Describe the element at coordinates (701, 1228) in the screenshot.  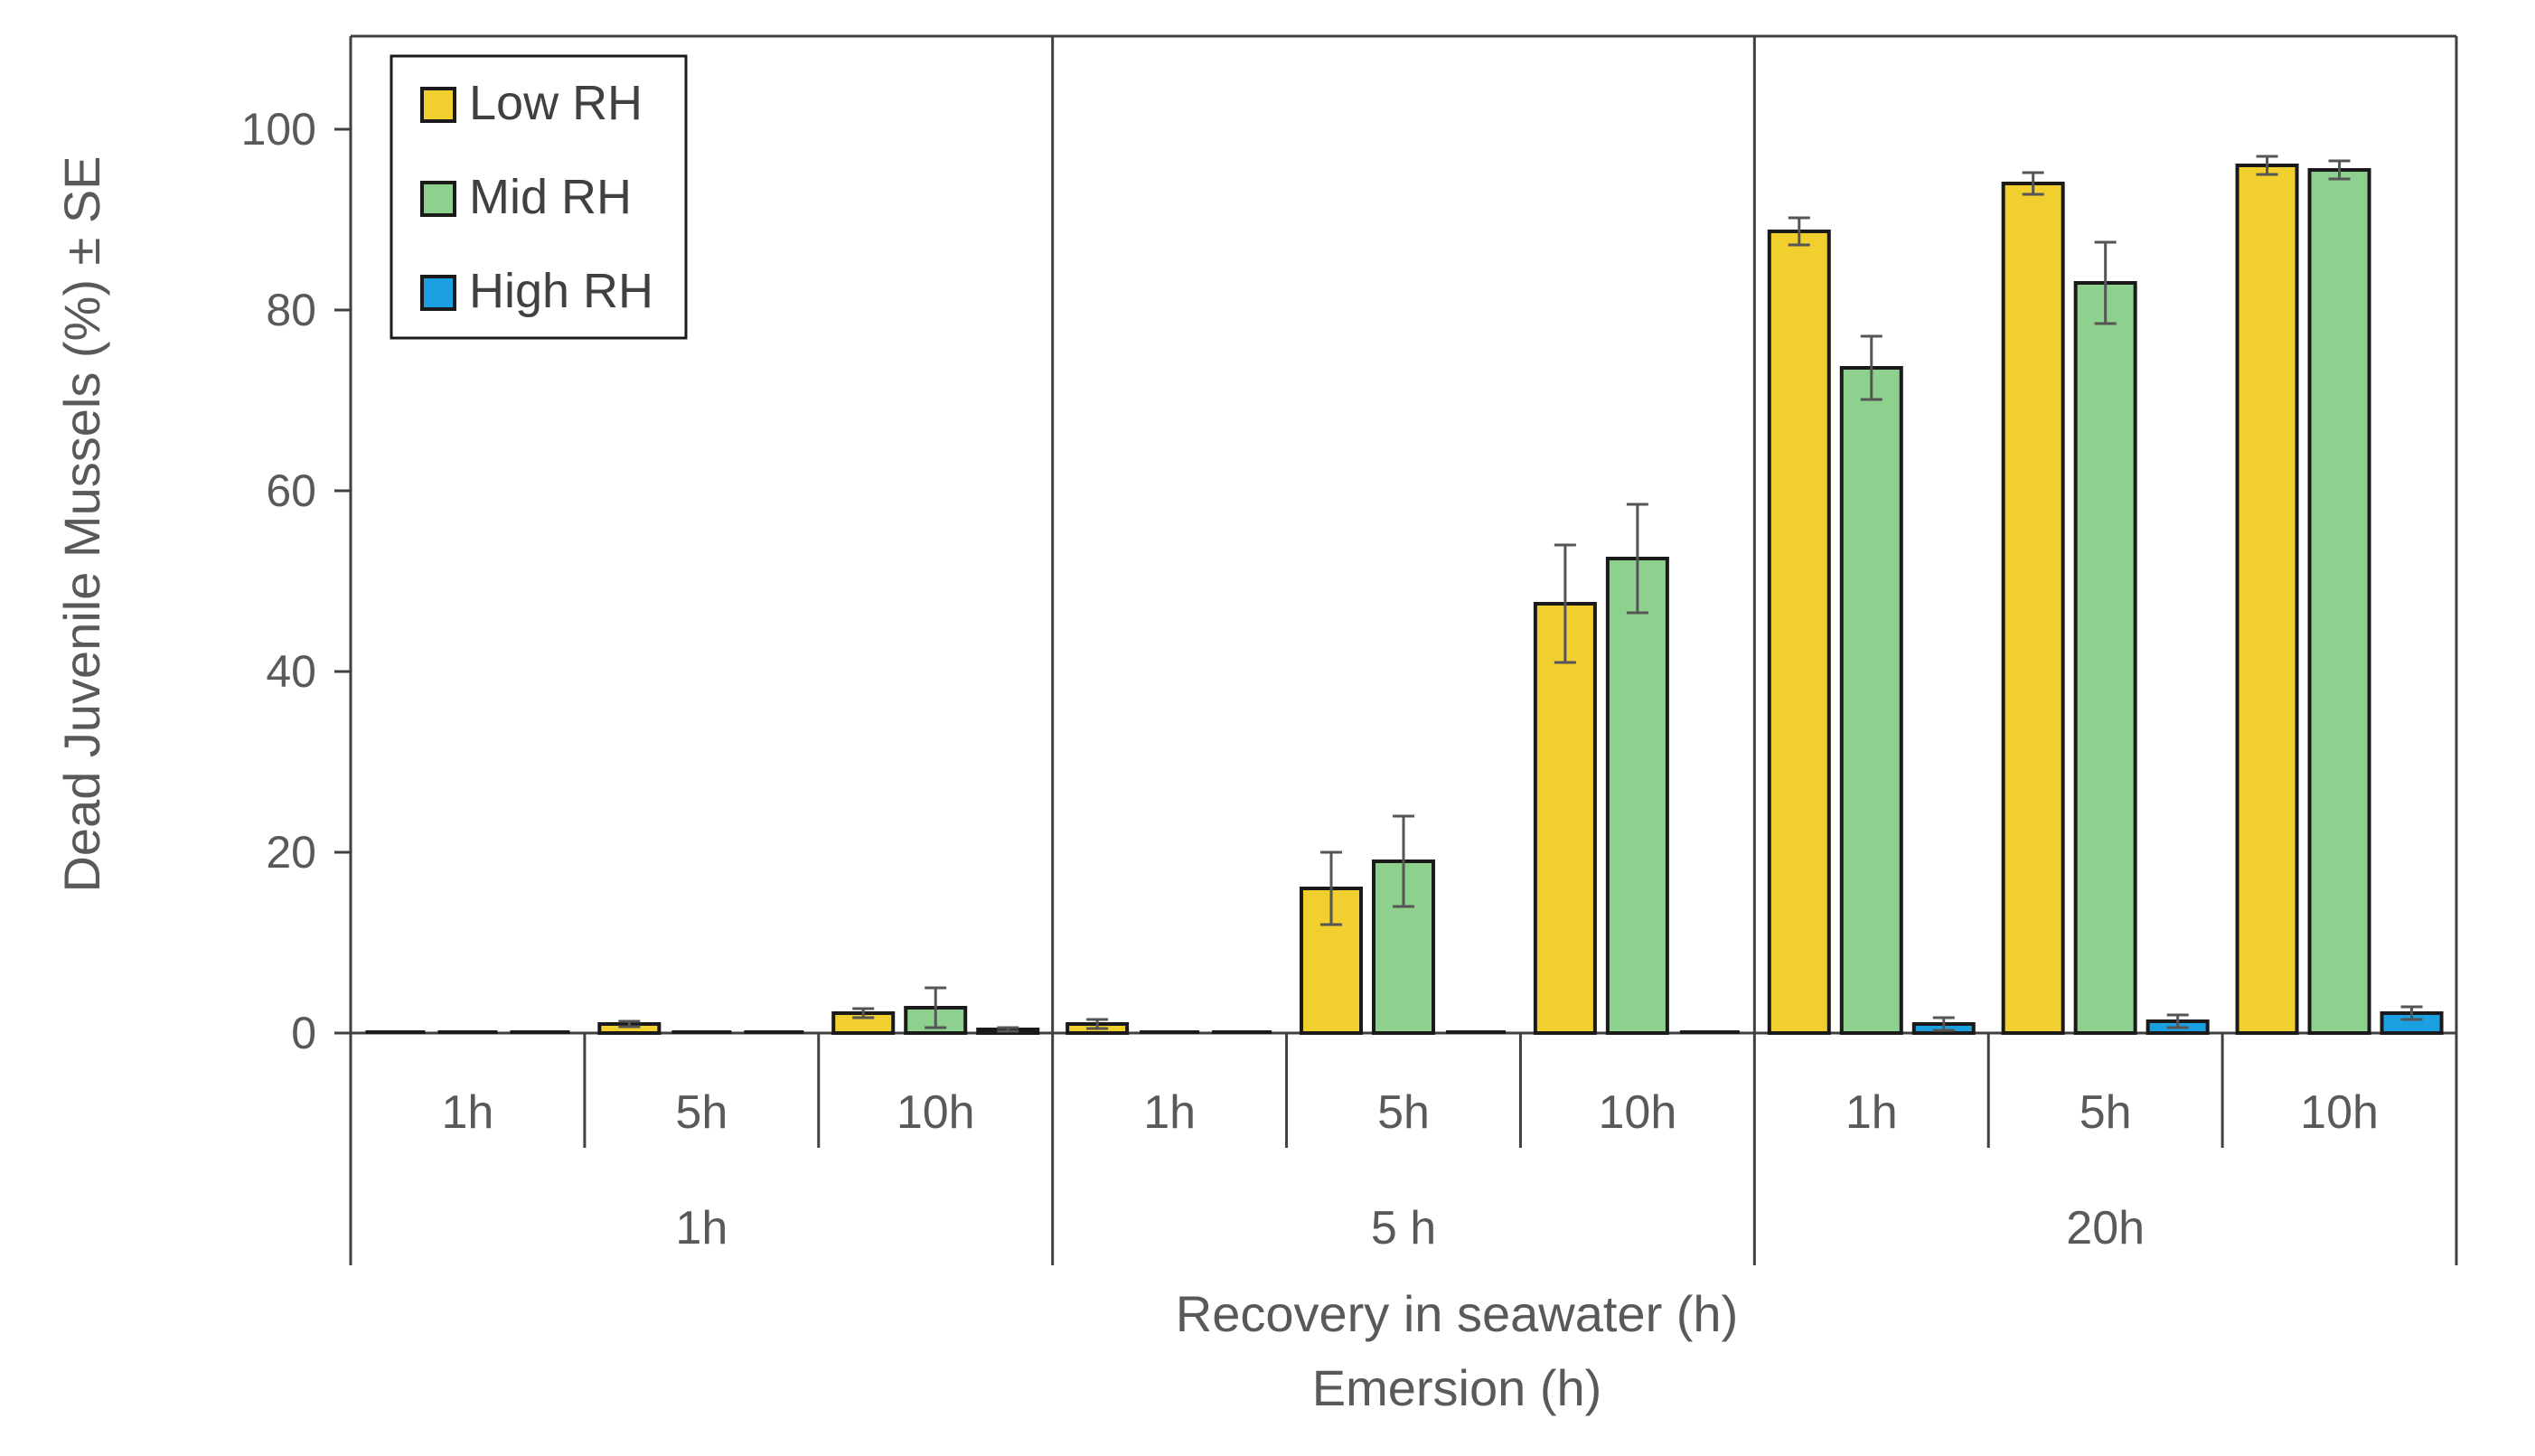
I see `emersion-group-label: 1h` at that location.